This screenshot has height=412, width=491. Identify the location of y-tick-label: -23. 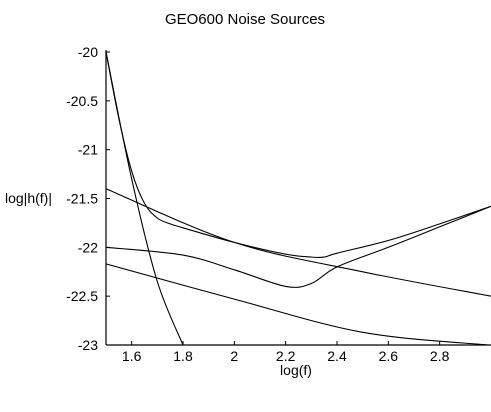
(88, 345).